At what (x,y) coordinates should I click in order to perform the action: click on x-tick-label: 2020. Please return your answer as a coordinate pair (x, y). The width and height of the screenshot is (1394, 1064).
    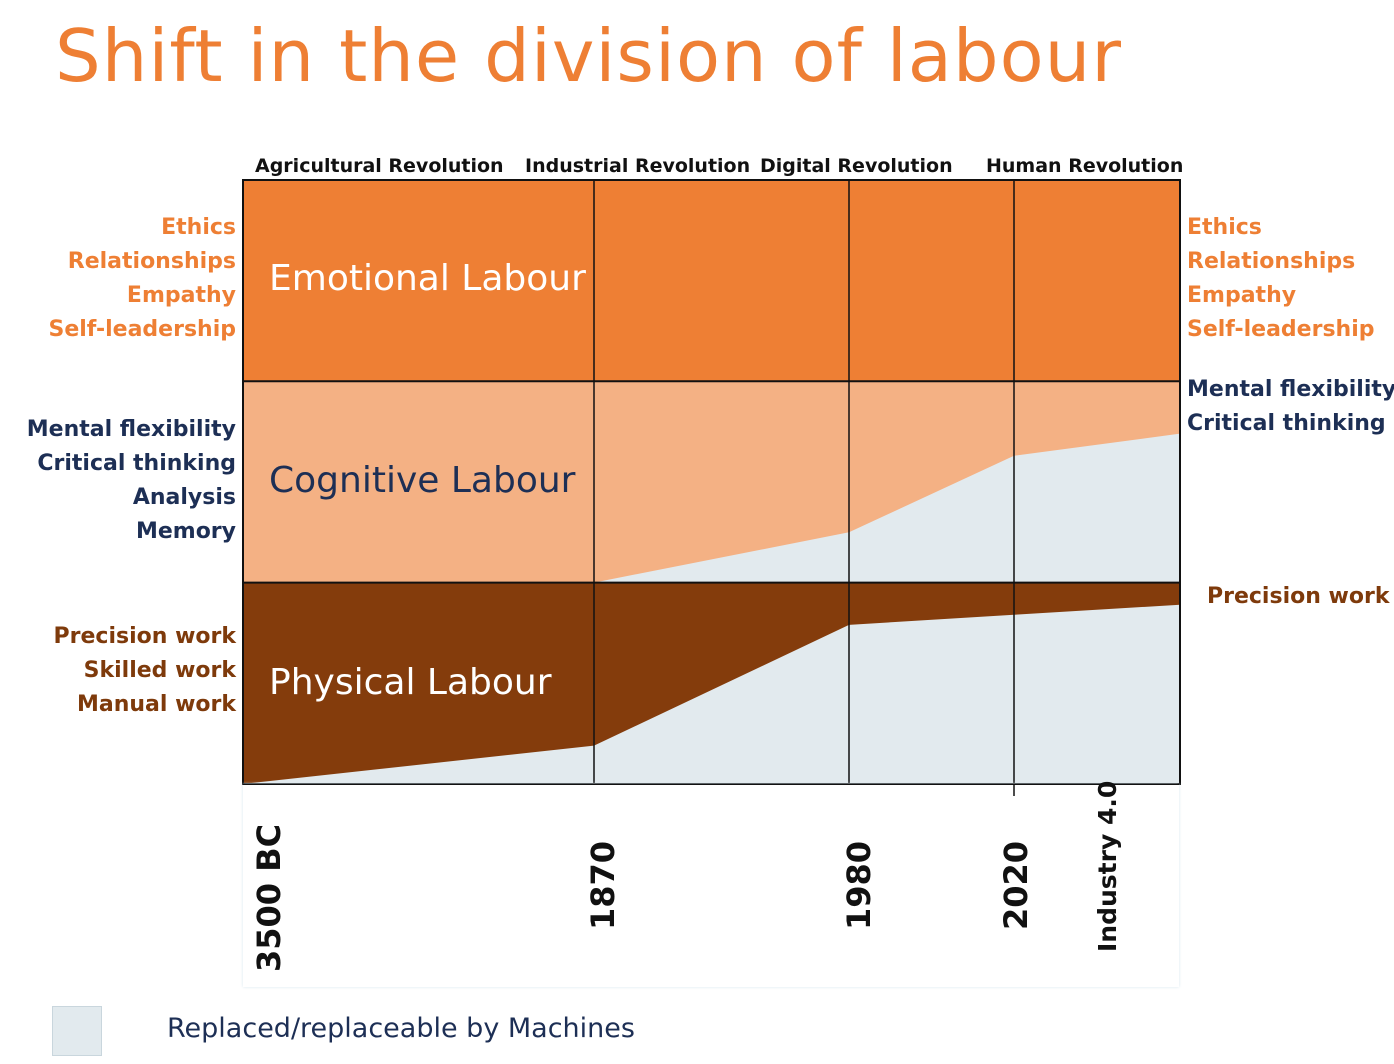
    Looking at the image, I should click on (1016, 885).